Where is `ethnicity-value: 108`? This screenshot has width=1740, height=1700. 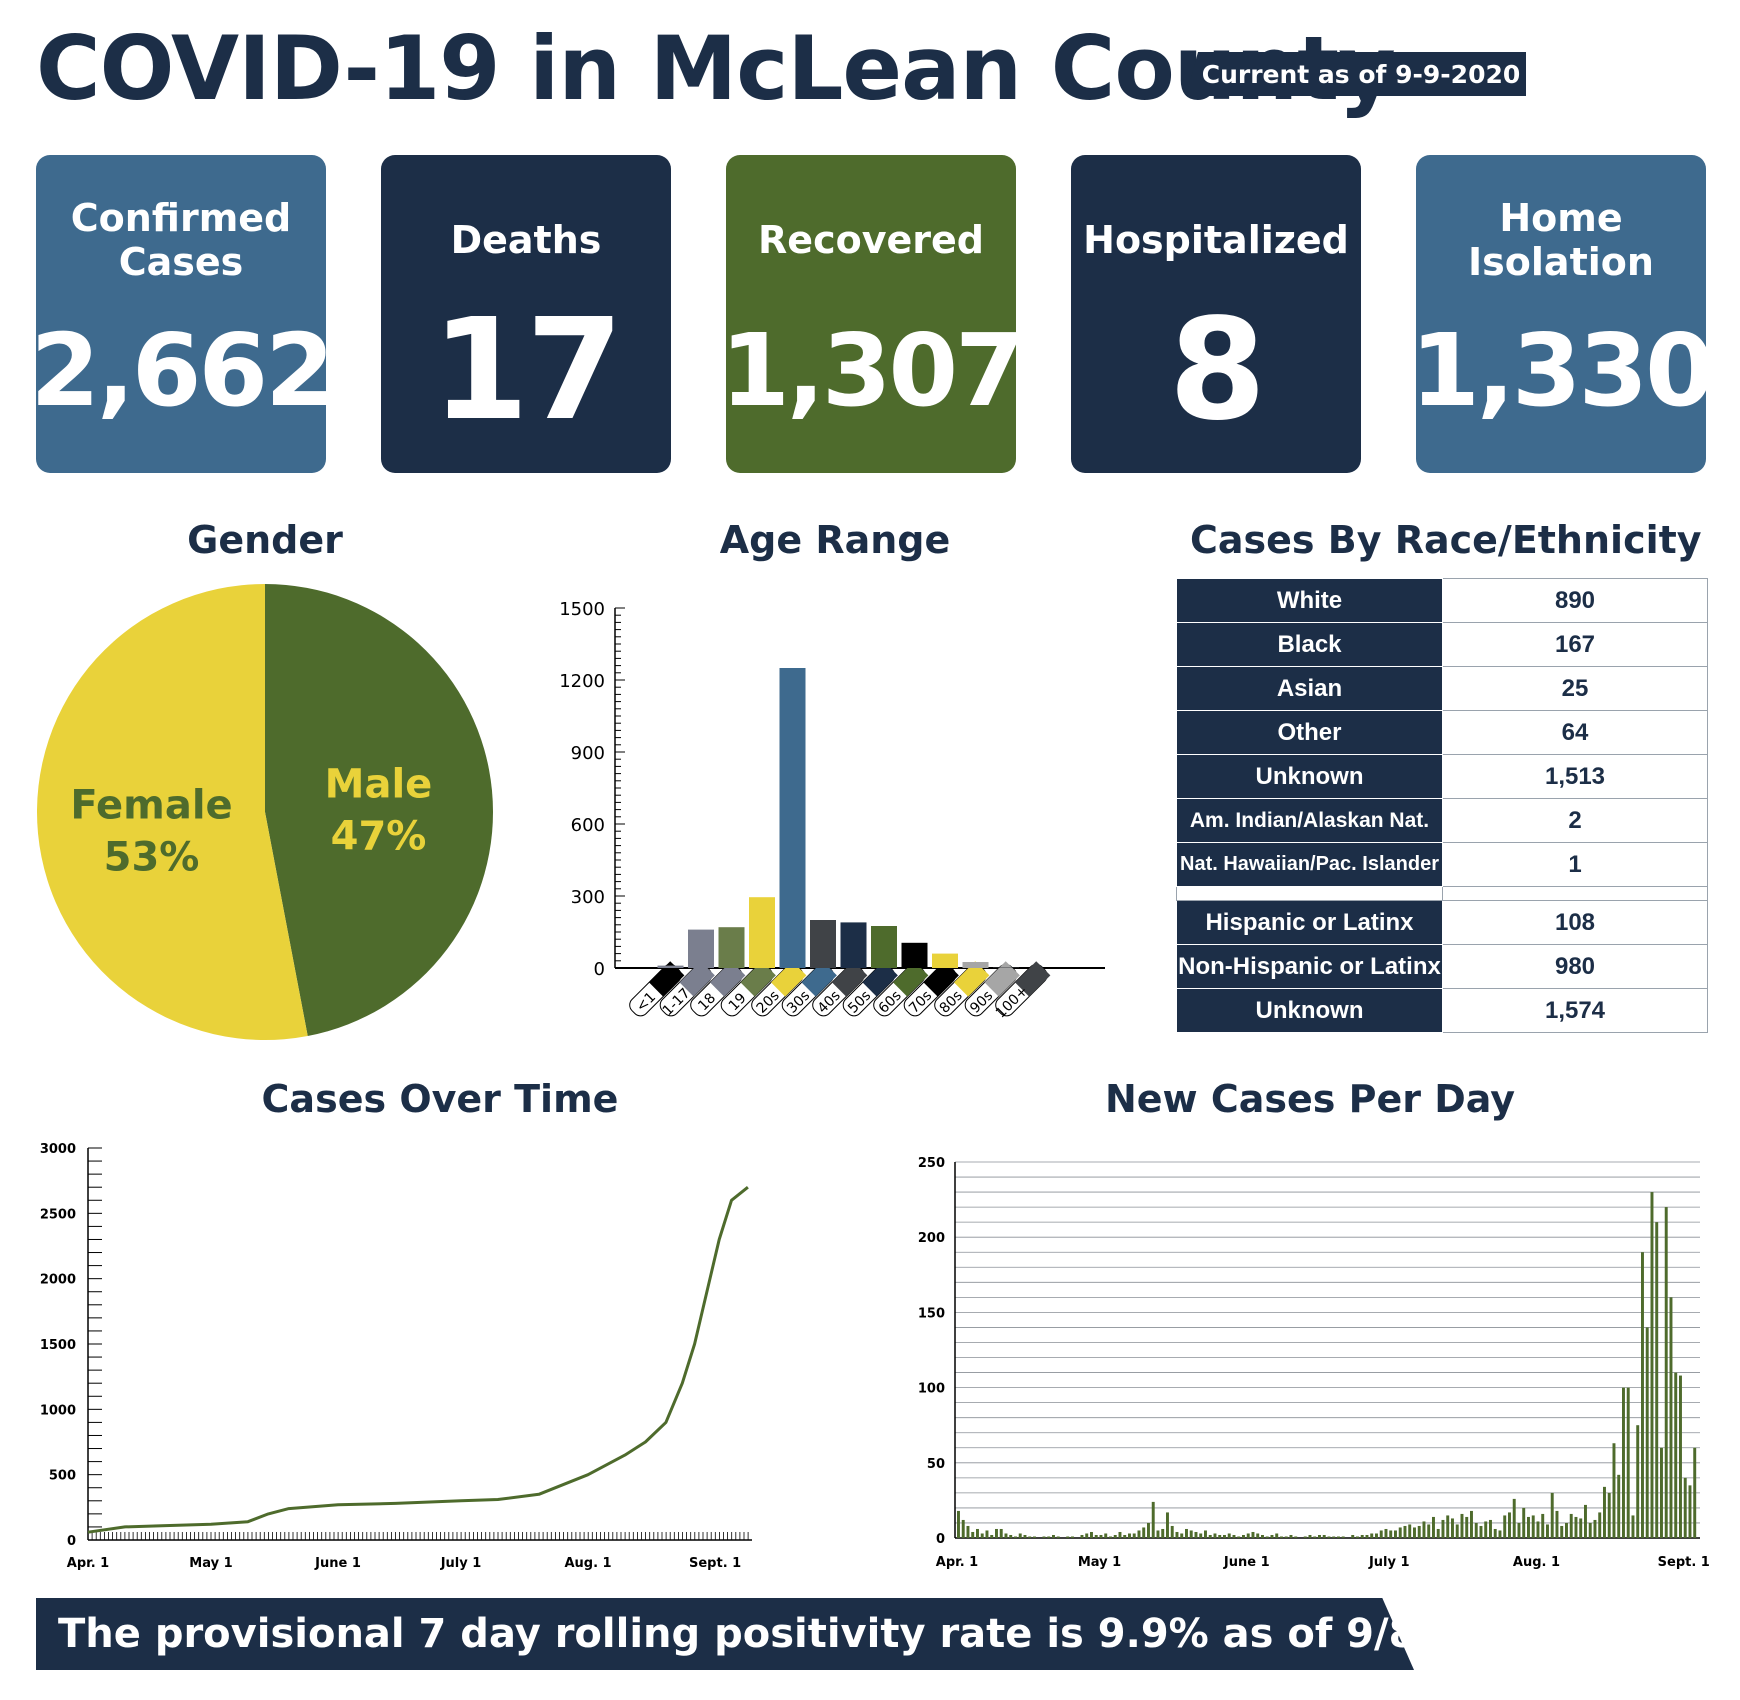
ethnicity-value: 108 is located at coordinates (1575, 922).